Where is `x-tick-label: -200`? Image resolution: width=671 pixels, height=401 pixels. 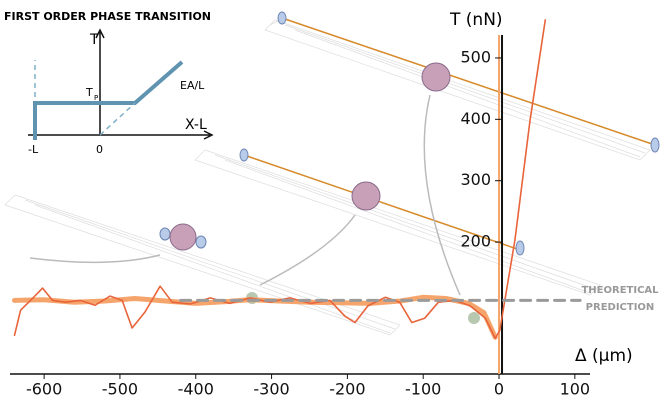
x-tick-label: -200 is located at coordinates (347, 389).